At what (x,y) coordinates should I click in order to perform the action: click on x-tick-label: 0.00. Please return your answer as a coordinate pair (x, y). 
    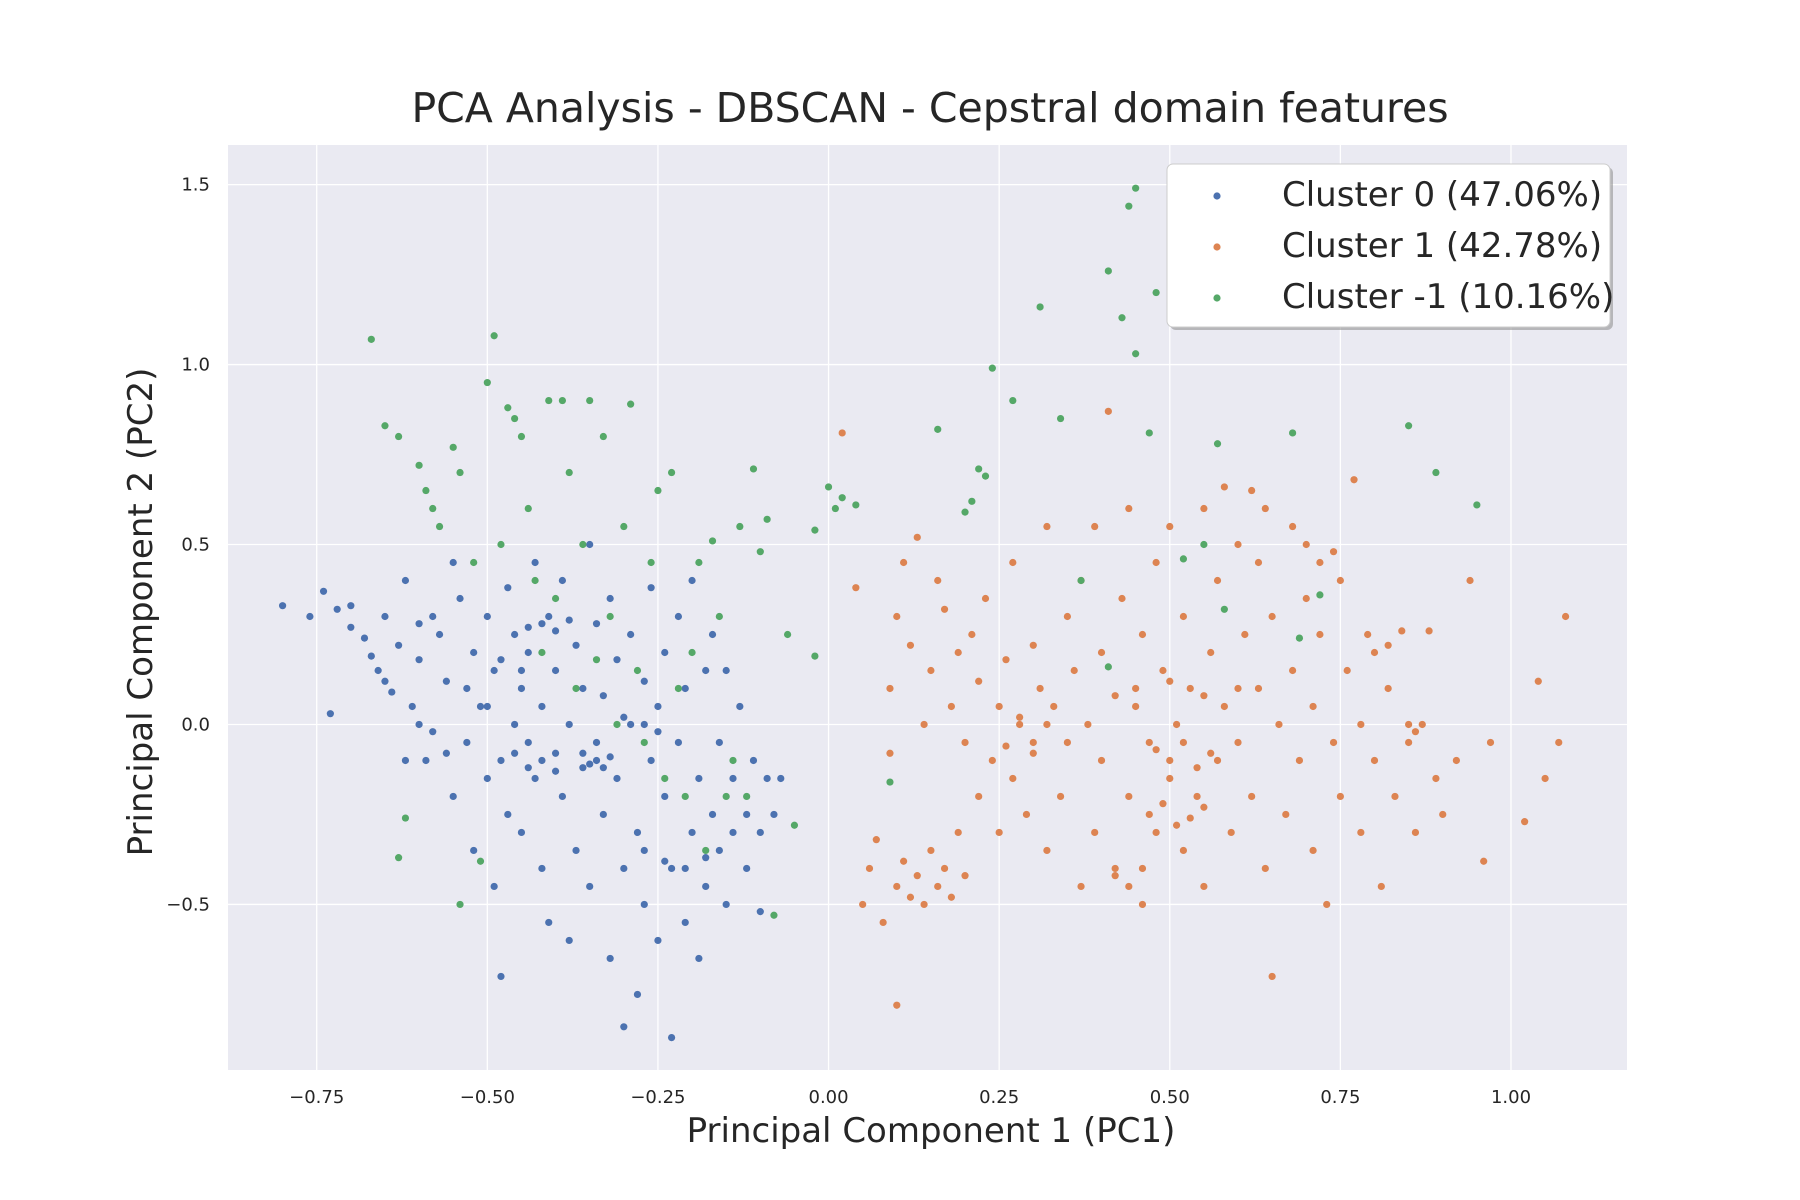
    Looking at the image, I should click on (829, 1097).